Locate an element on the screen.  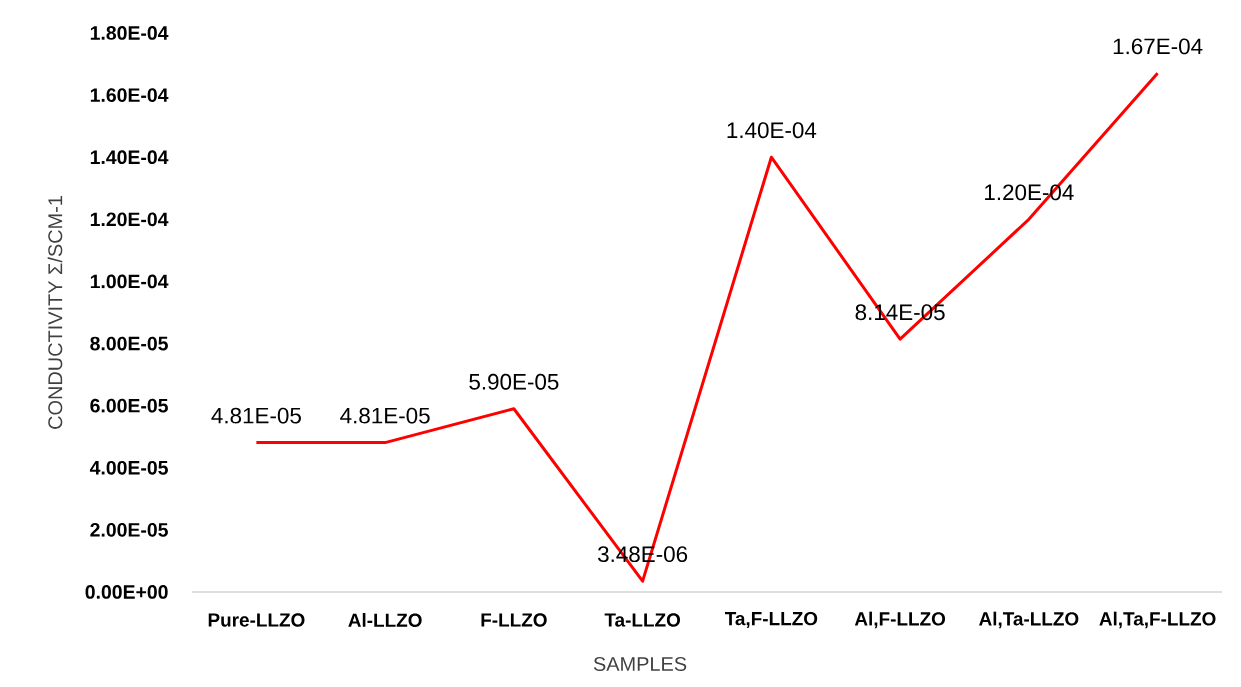
y-tick-label: 6.00E-05 is located at coordinates (129, 405).